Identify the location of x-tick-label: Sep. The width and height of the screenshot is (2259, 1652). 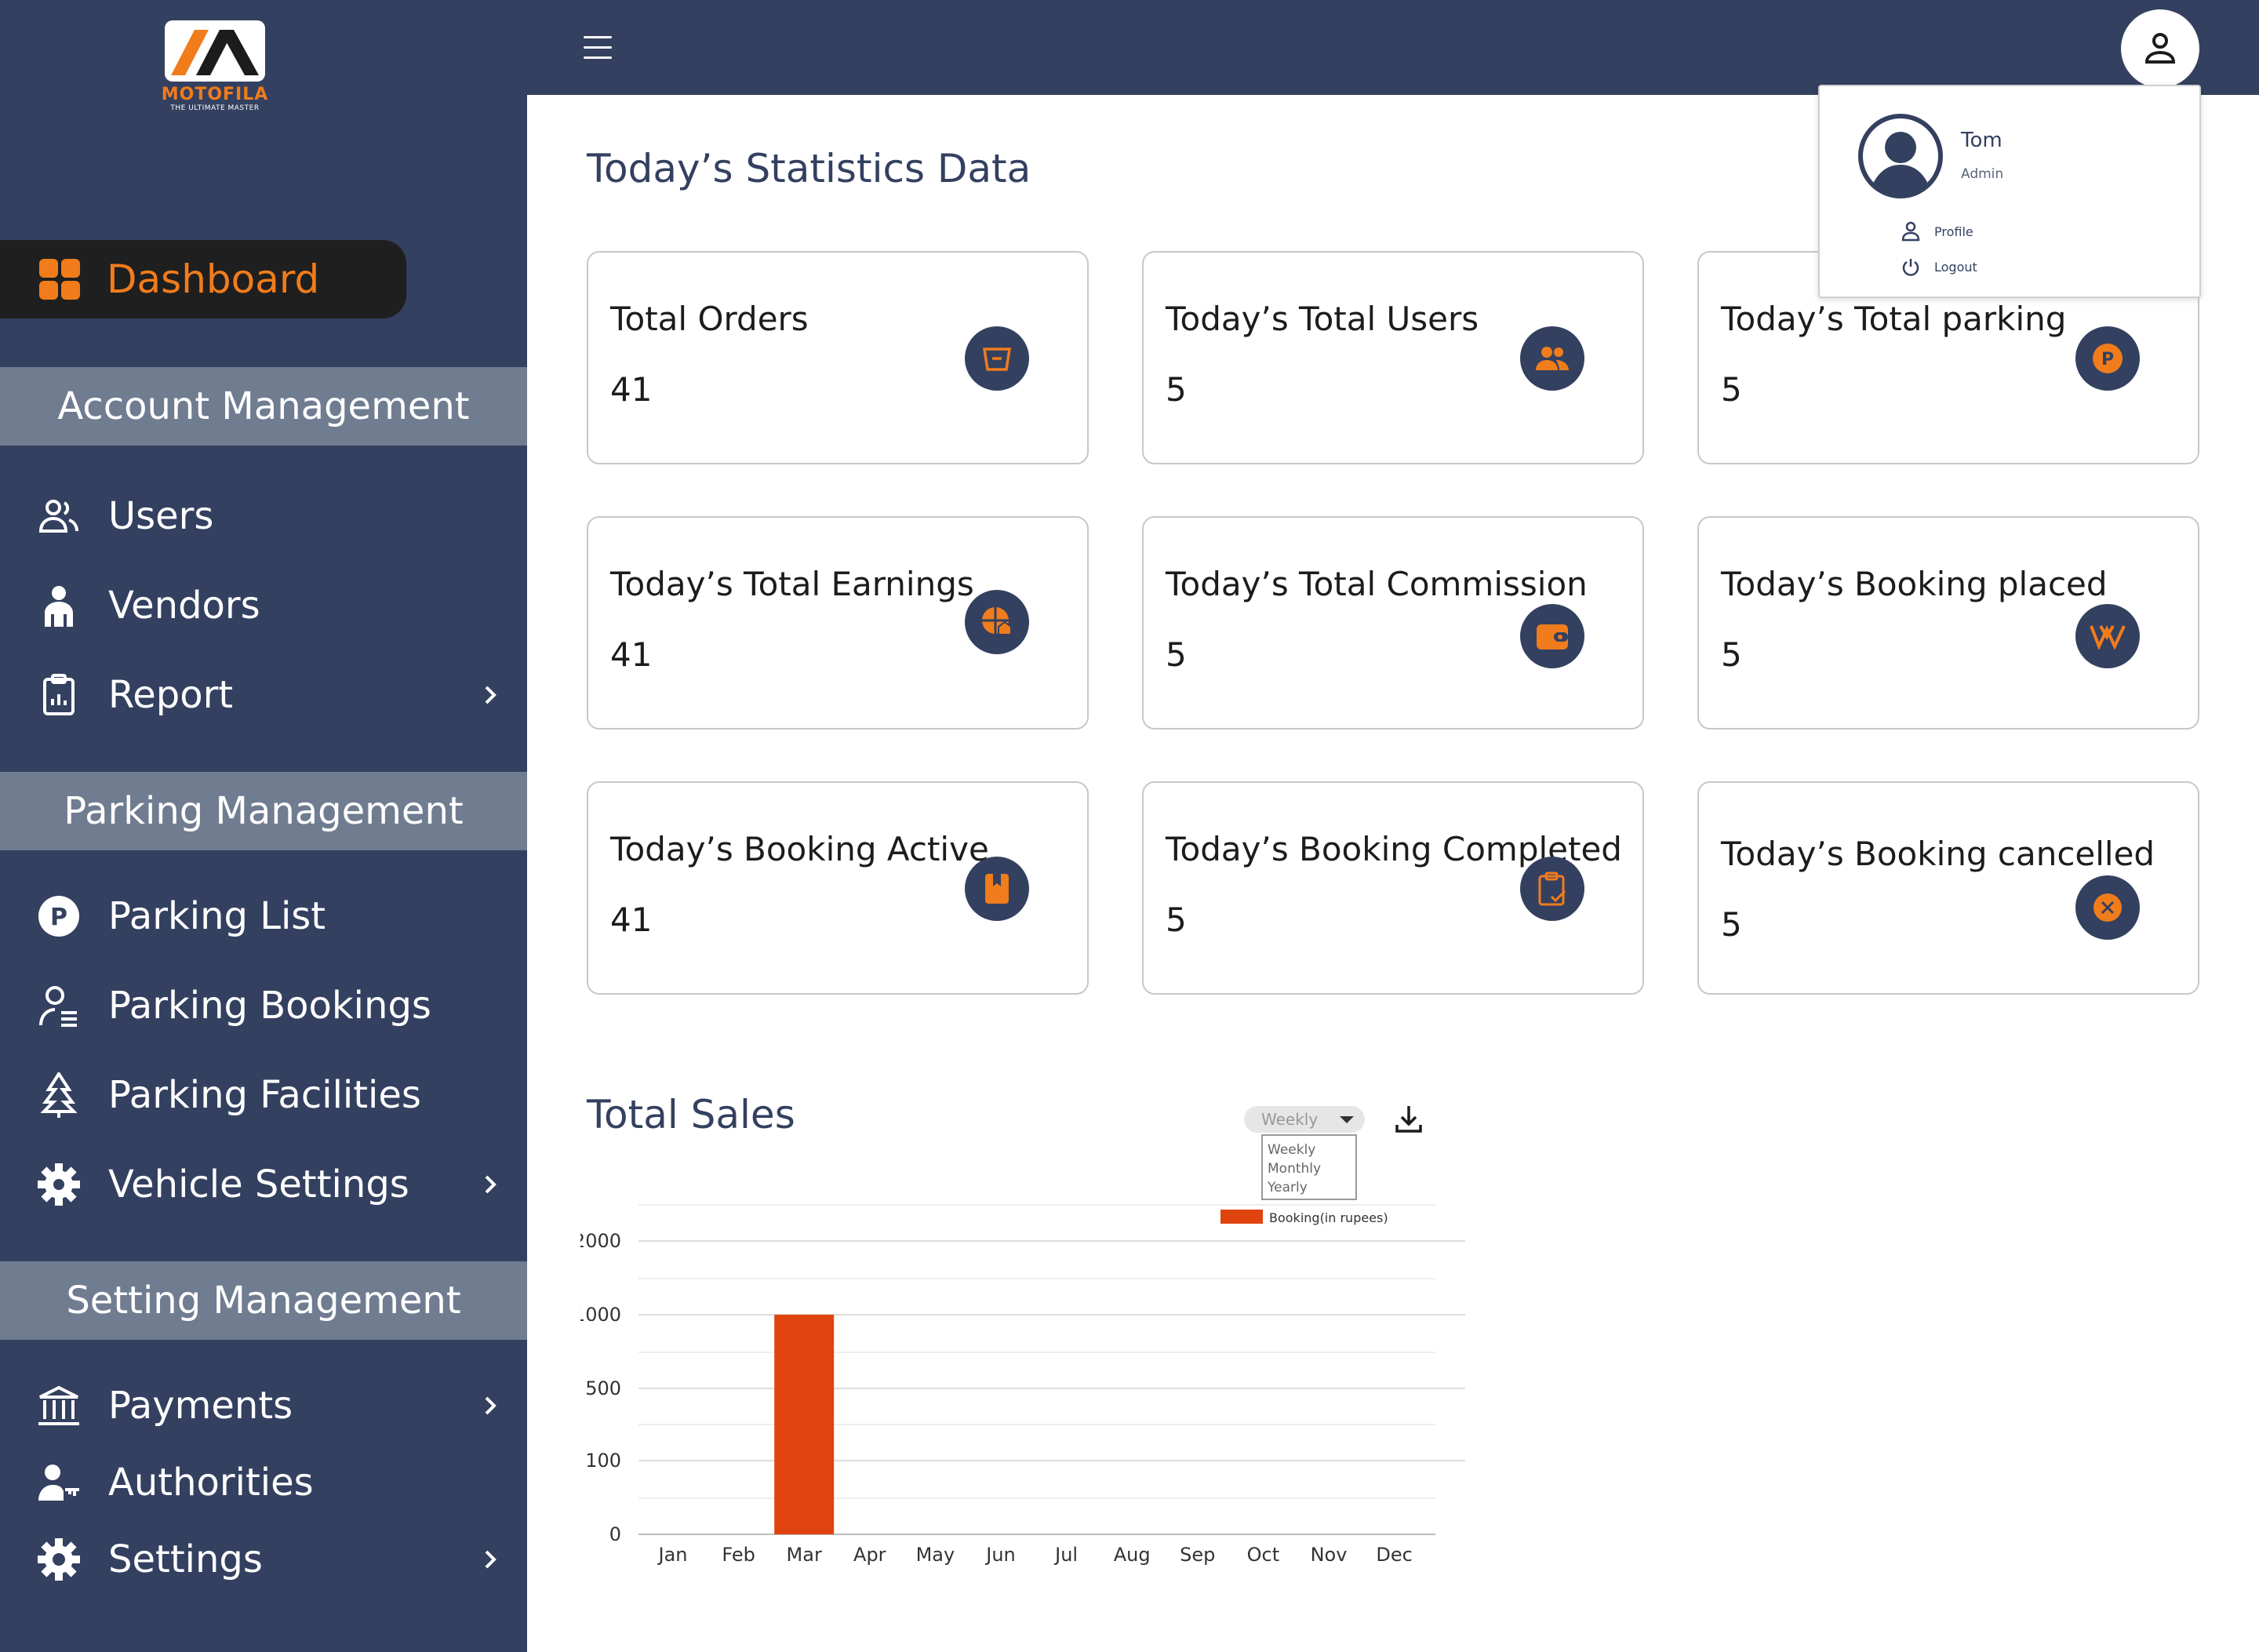
(1197, 1555).